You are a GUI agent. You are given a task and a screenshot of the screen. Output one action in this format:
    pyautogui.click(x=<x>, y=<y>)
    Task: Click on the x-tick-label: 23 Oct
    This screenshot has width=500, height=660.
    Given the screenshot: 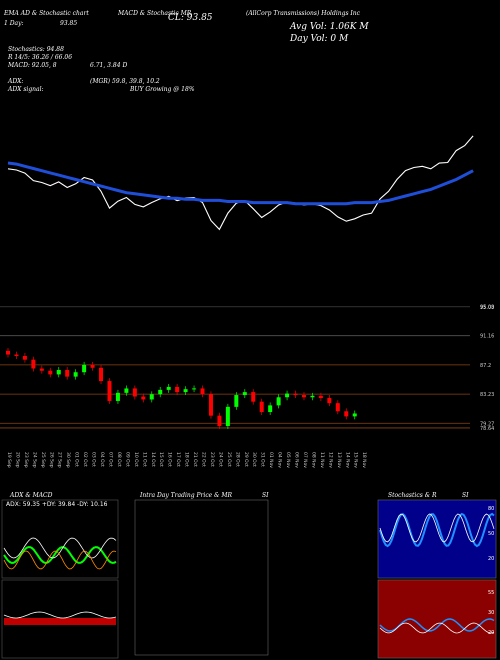 What is the action you would take?
    pyautogui.click(x=212, y=459)
    